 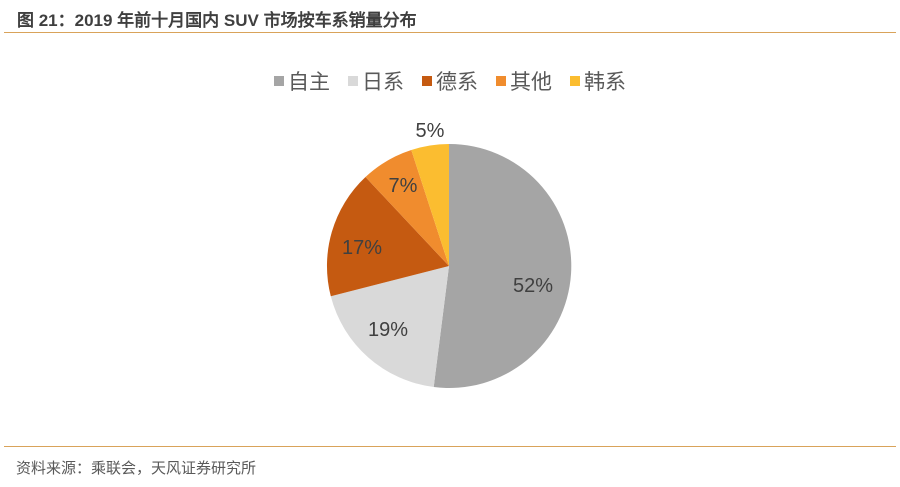 I want to click on legend-label: 其他, so click(x=531, y=82).